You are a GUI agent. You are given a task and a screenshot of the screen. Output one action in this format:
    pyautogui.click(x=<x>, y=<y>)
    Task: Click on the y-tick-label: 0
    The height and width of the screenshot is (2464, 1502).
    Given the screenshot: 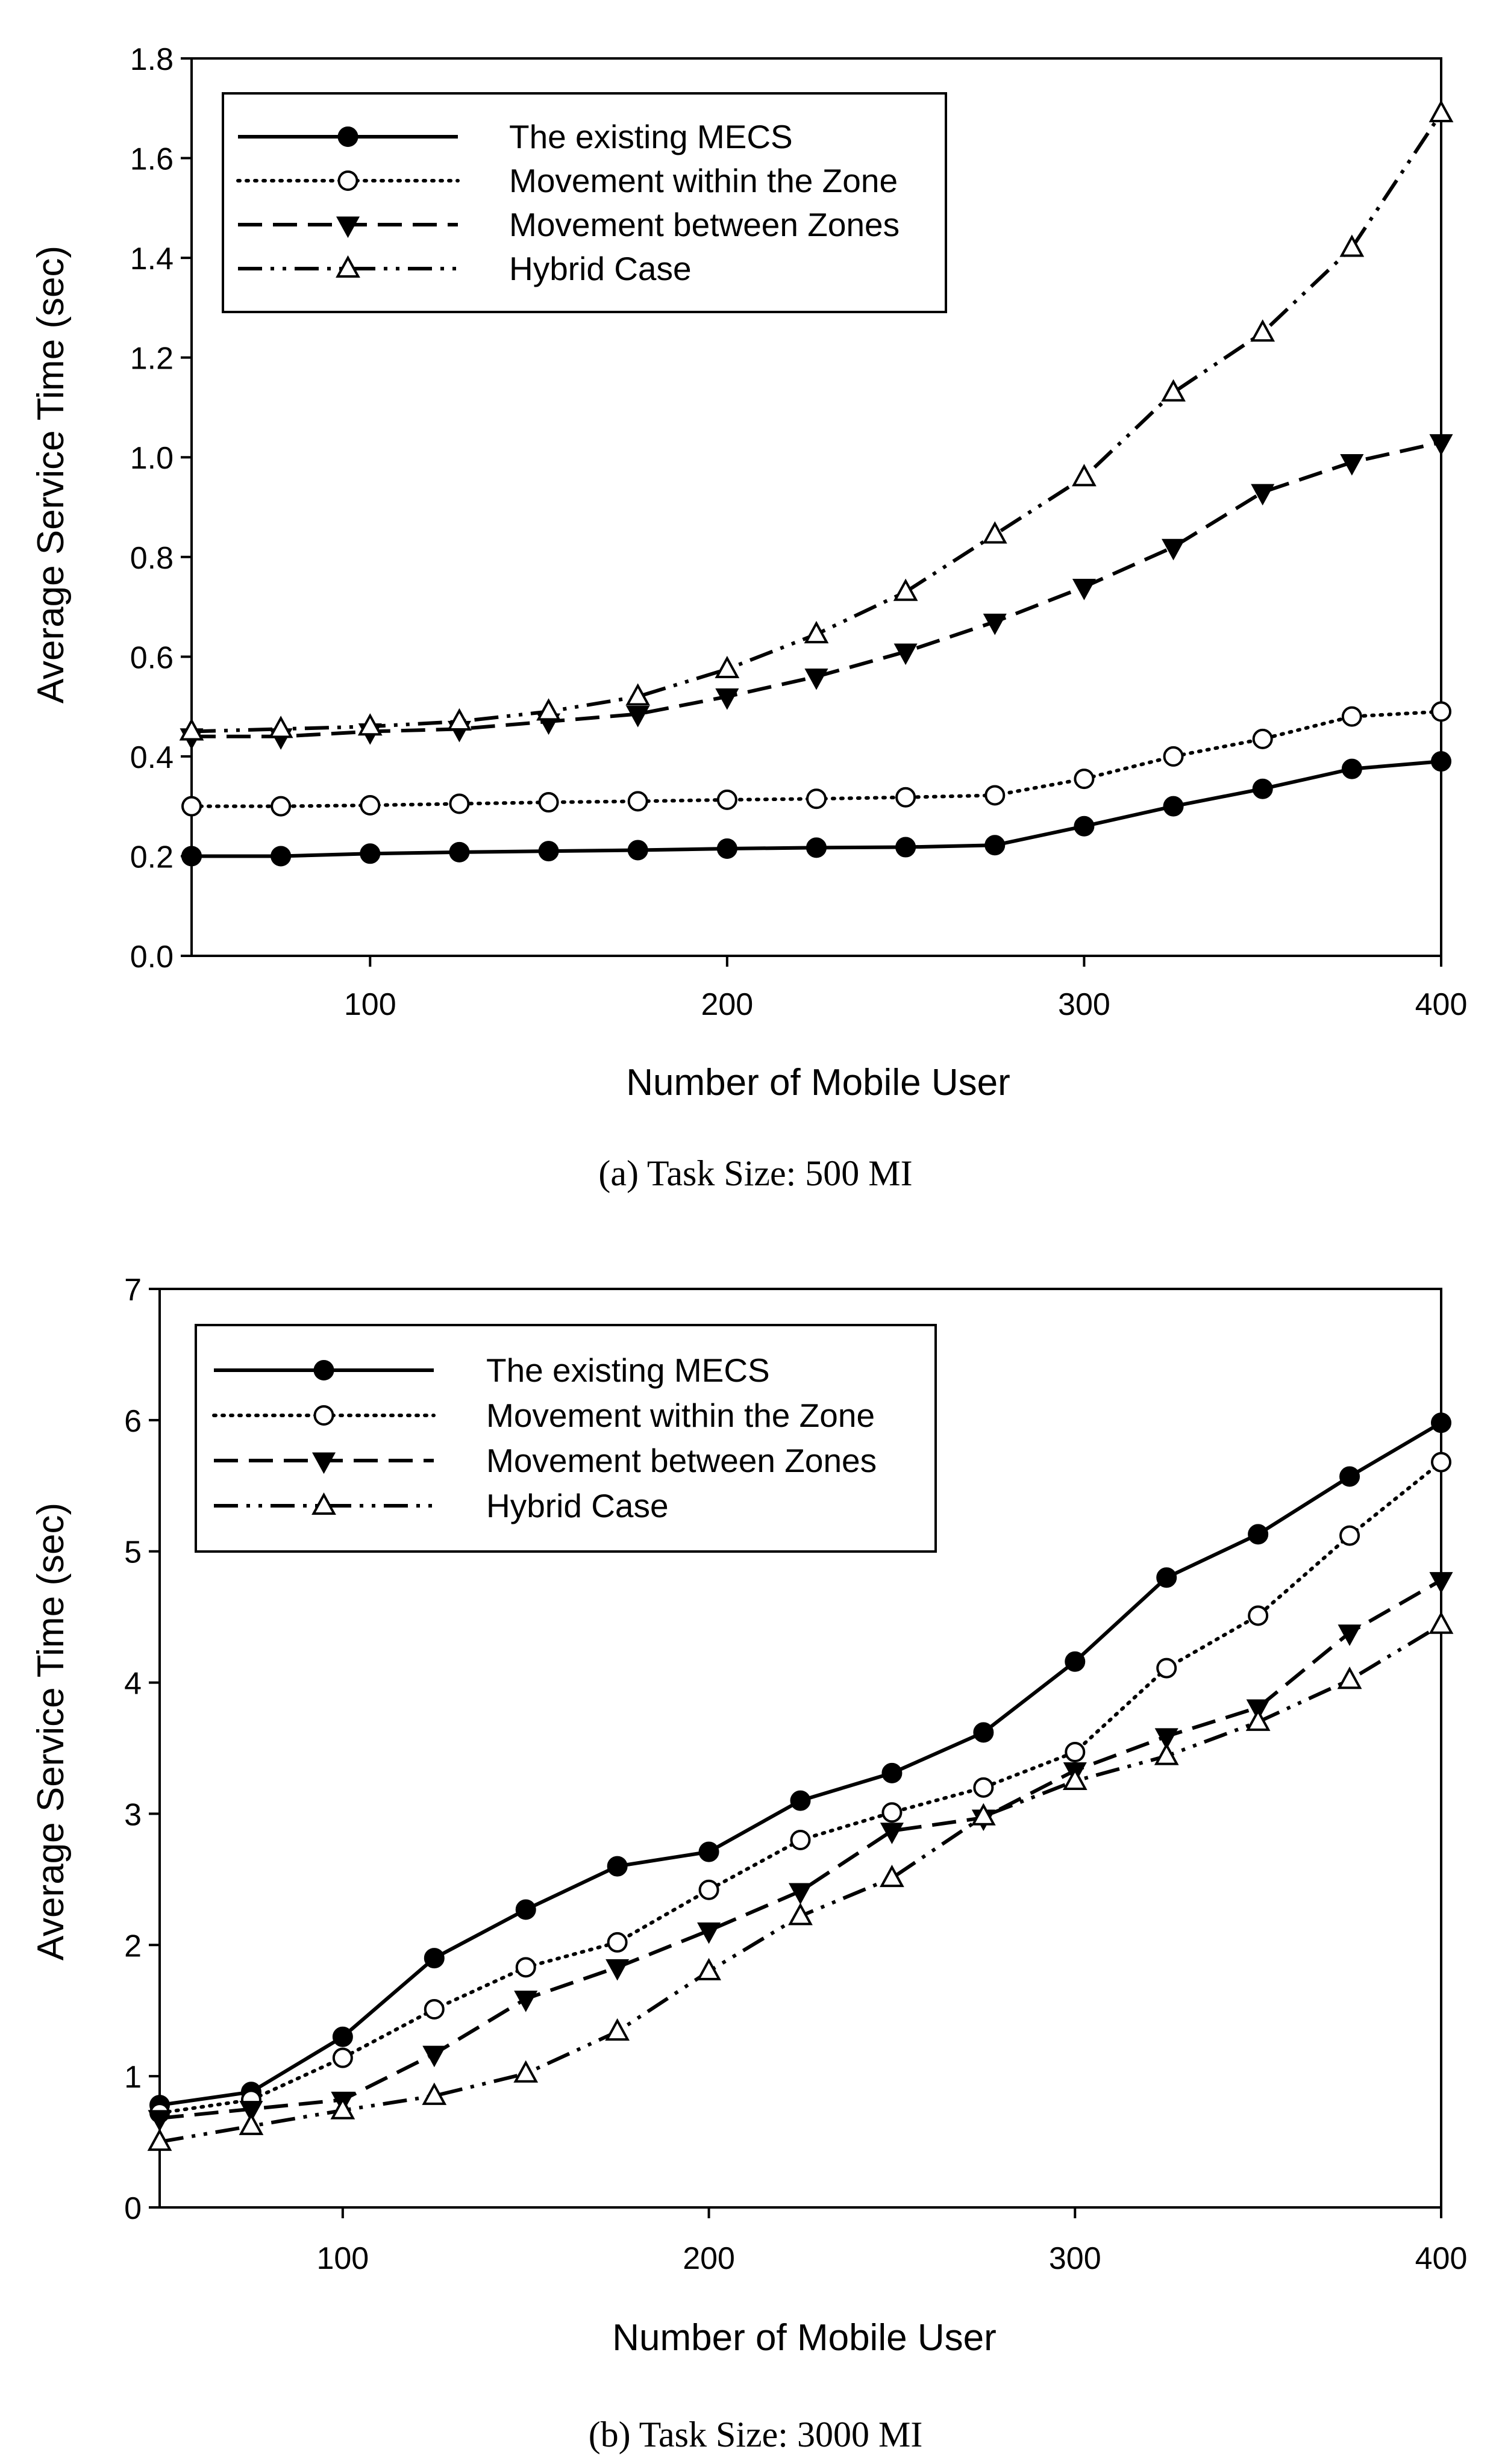 What is the action you would take?
    pyautogui.click(x=133, y=2208)
    